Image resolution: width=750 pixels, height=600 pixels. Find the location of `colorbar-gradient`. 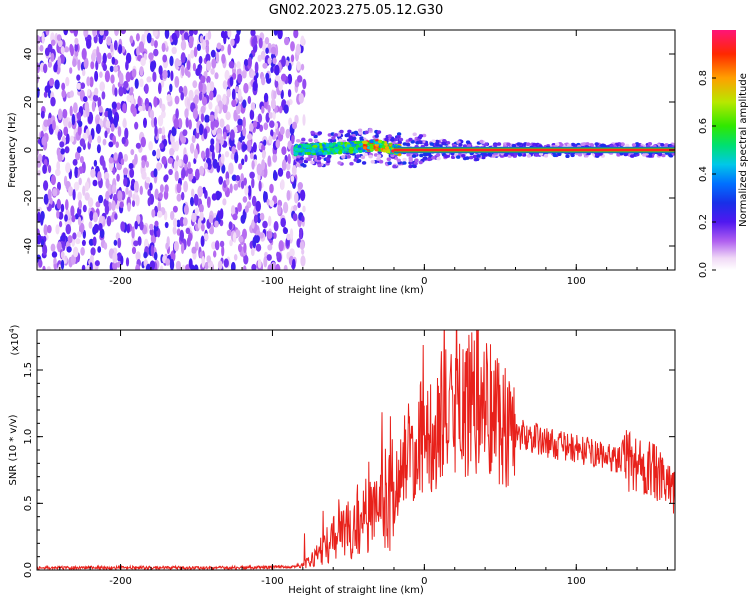

colorbar-gradient is located at coordinates (724, 150).